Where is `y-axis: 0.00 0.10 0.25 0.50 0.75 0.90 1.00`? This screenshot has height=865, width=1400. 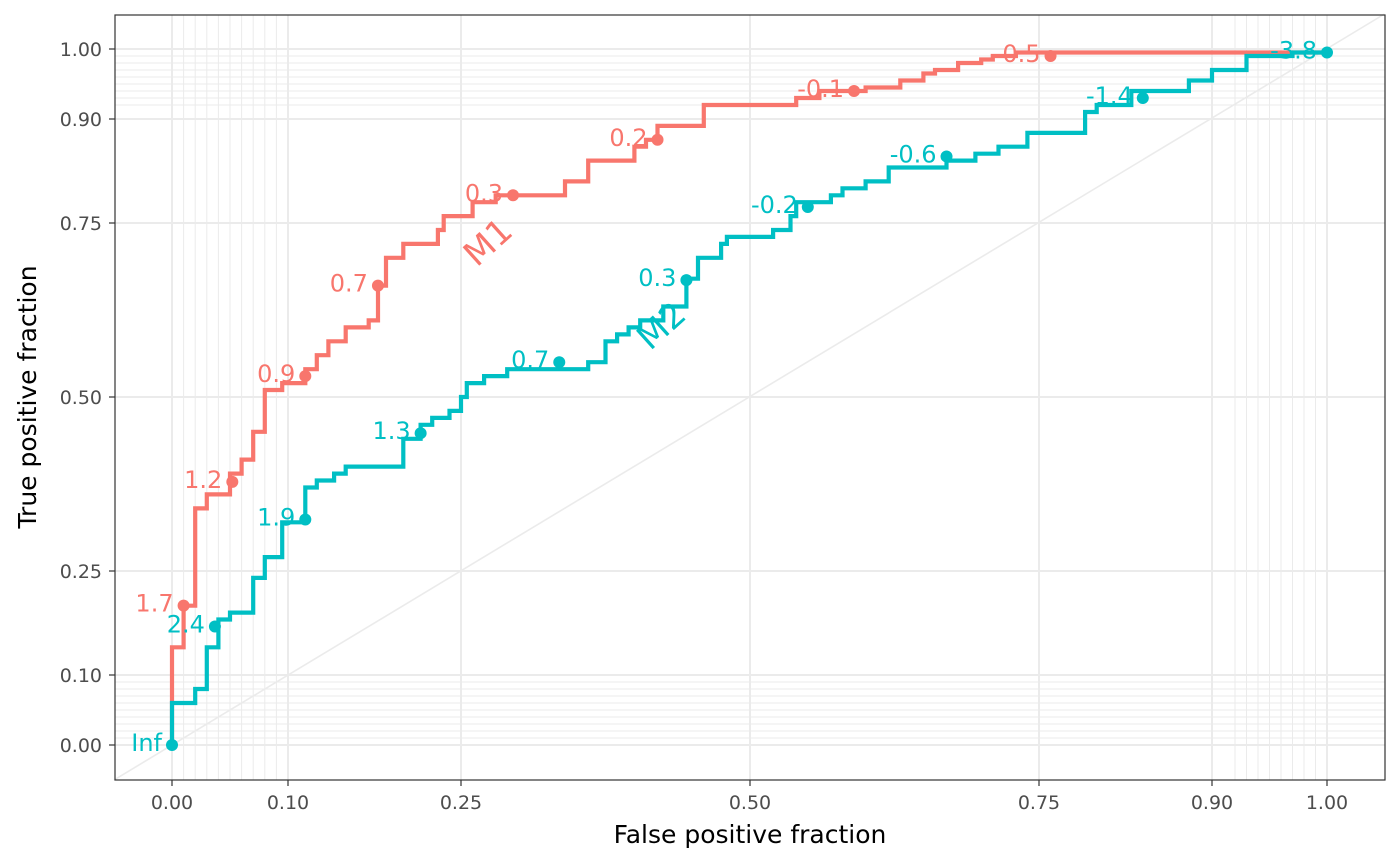 y-axis: 0.00 0.10 0.25 0.50 0.75 0.90 1.00 is located at coordinates (87, 398).